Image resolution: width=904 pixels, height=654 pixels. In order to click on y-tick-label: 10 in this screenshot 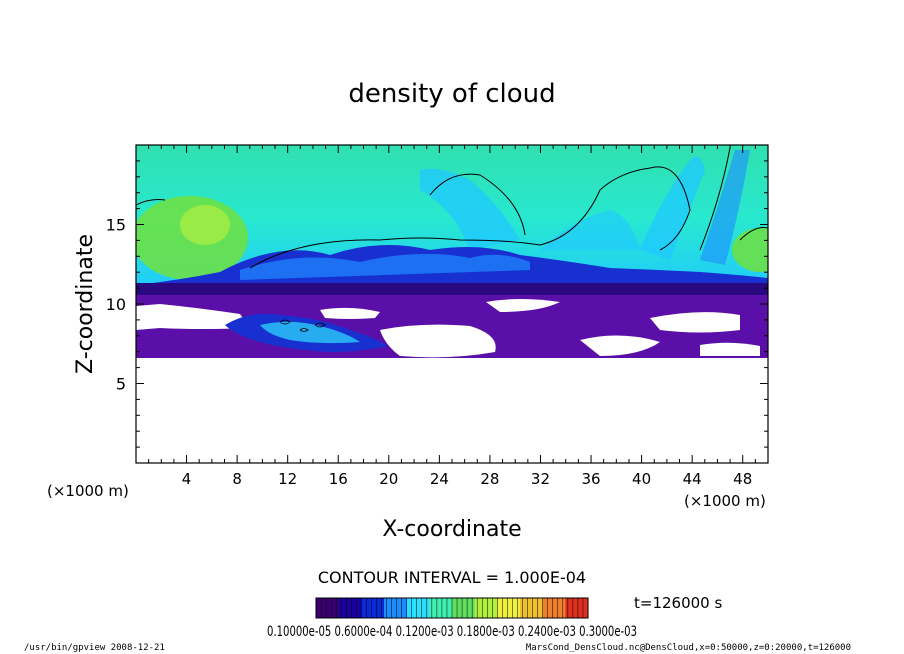, I will do `click(116, 304)`.